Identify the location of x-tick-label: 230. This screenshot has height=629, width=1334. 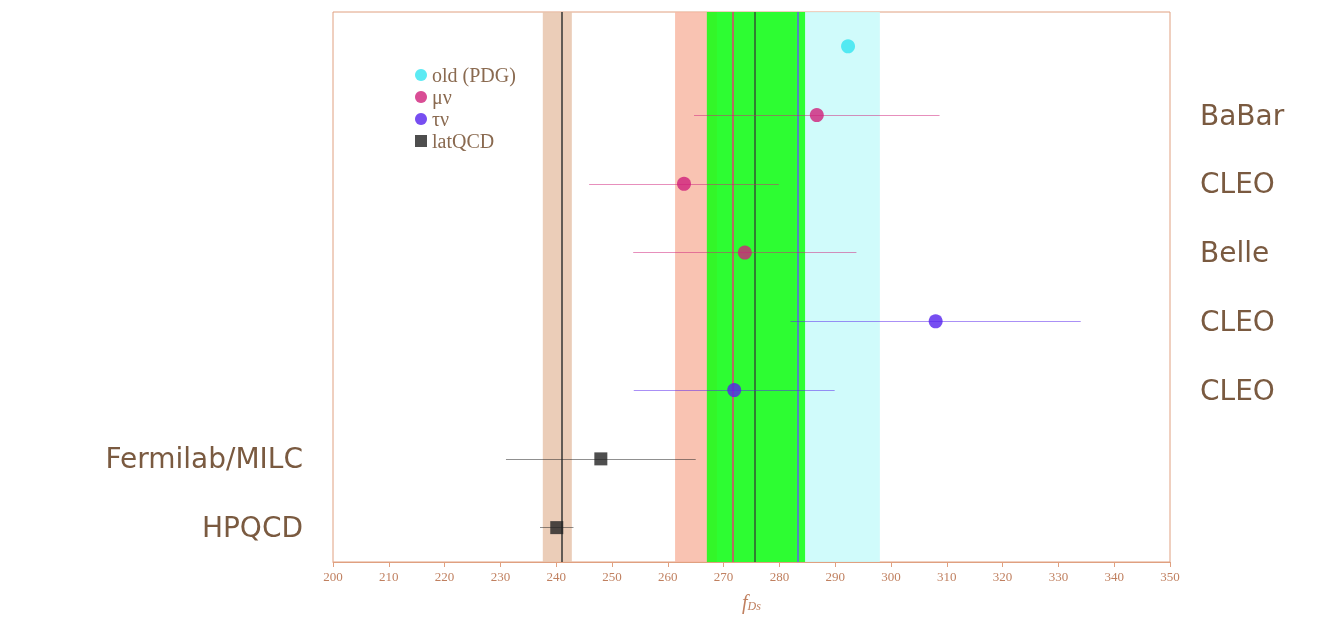
(500, 576).